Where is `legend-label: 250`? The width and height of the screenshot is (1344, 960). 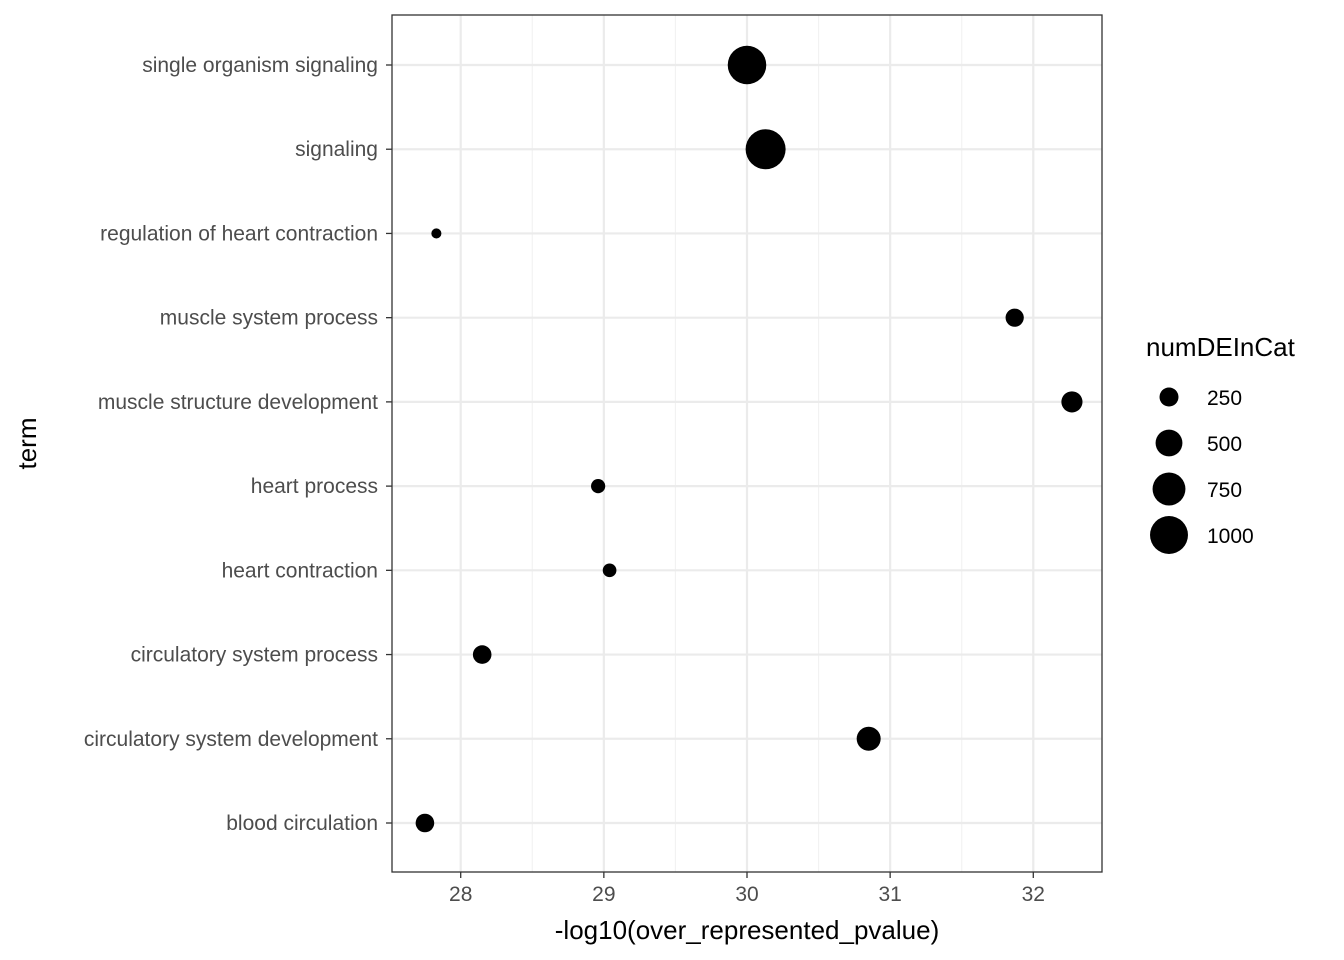 legend-label: 250 is located at coordinates (1224, 398).